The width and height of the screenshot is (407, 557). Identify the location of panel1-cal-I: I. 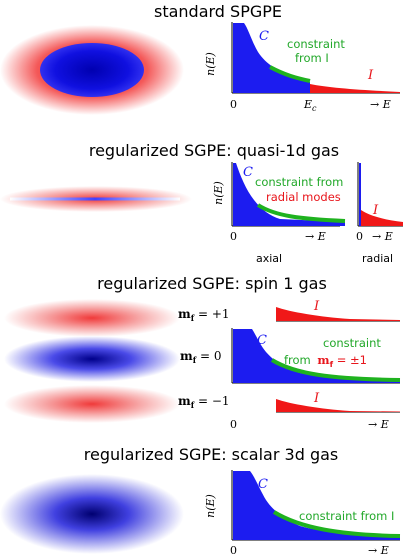
(370, 75).